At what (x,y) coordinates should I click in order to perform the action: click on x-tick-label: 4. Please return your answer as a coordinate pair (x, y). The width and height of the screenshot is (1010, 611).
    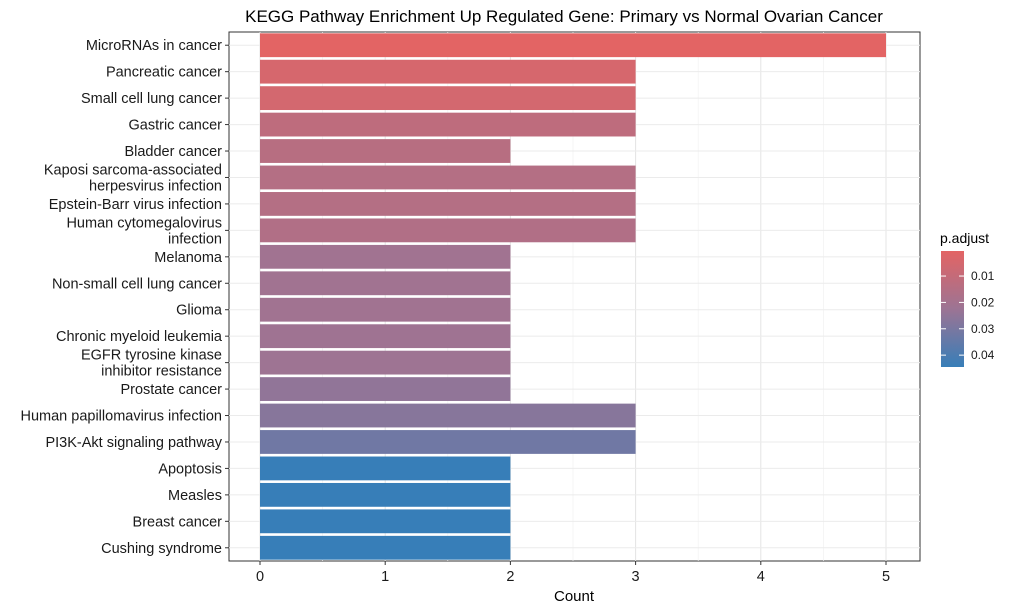
    Looking at the image, I should click on (761, 577).